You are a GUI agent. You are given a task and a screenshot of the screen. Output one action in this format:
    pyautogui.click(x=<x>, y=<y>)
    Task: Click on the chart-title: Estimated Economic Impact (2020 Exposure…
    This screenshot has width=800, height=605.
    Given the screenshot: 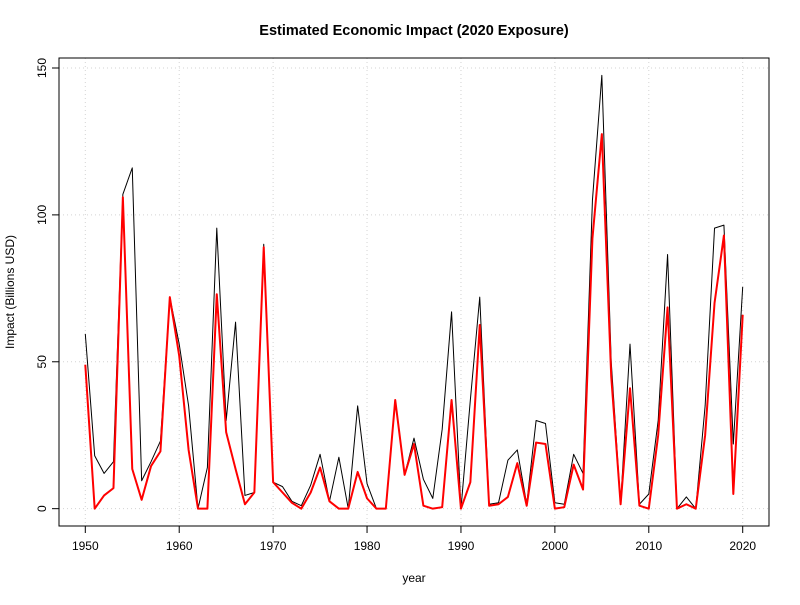 What is the action you would take?
    pyautogui.click(x=414, y=31)
    